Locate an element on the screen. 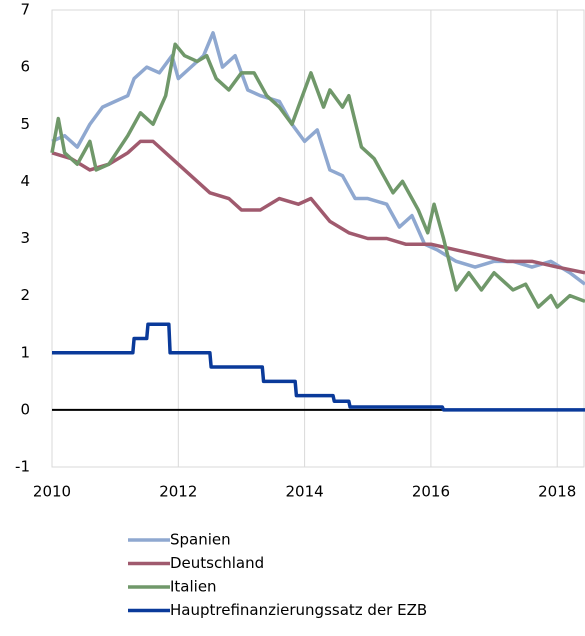  y-tick-label: 4 is located at coordinates (25, 181).